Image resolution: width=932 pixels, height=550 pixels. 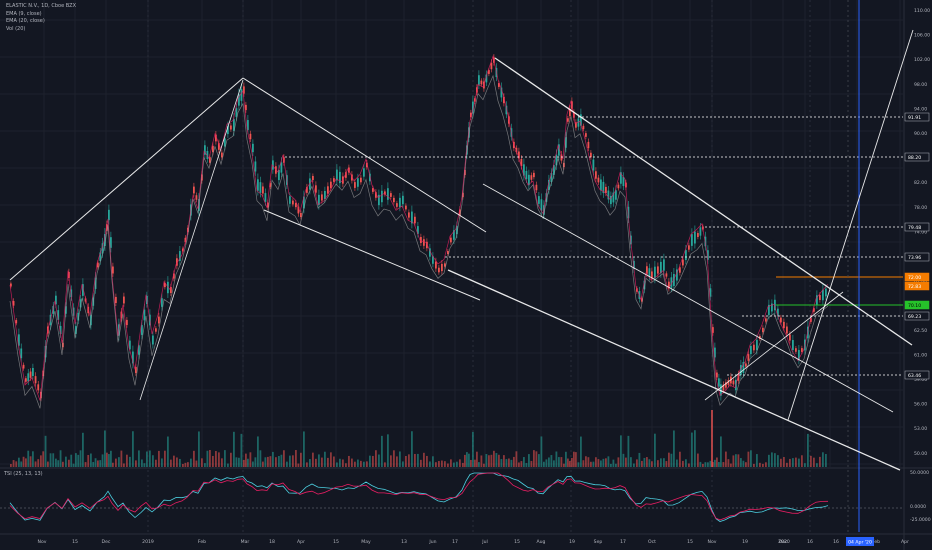 What do you see at coordinates (75, 542) in the screenshot?
I see `time-tick-label: 15` at bounding box center [75, 542].